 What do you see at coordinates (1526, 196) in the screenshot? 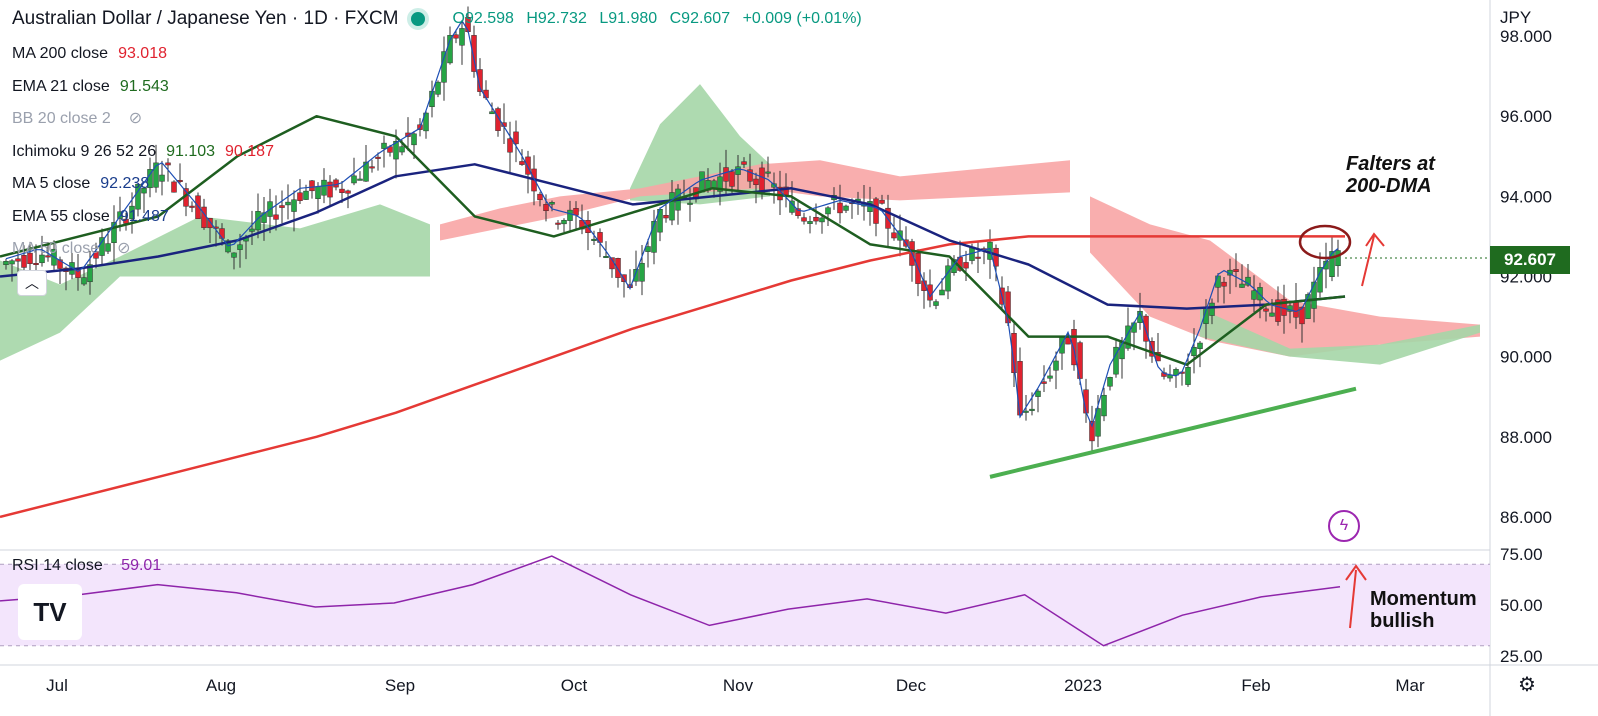
I see `price-tick-label: 94.000` at bounding box center [1526, 196].